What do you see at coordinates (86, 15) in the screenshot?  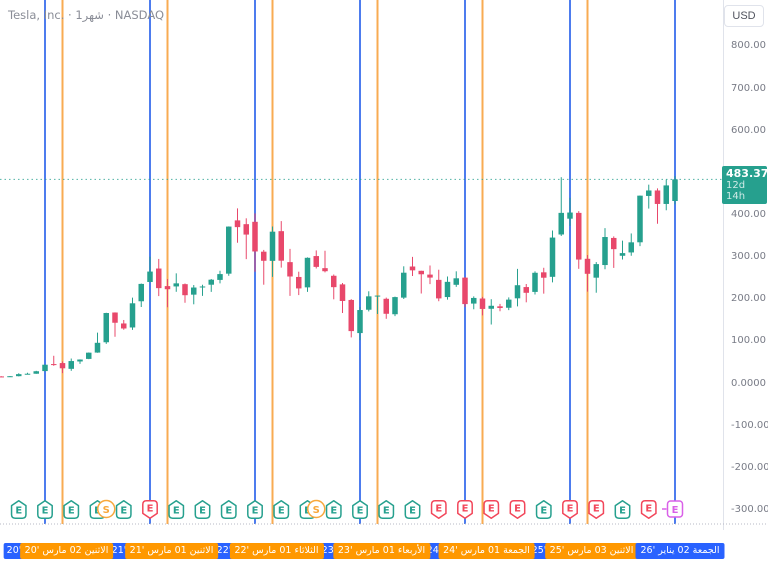 I see `symbol-title: Tesla, Inc. · 1شهر · NASDAQ` at bounding box center [86, 15].